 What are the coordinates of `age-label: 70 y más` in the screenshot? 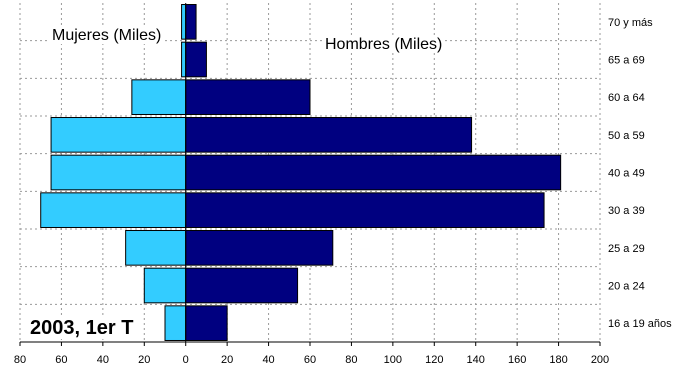 It's located at (630, 23).